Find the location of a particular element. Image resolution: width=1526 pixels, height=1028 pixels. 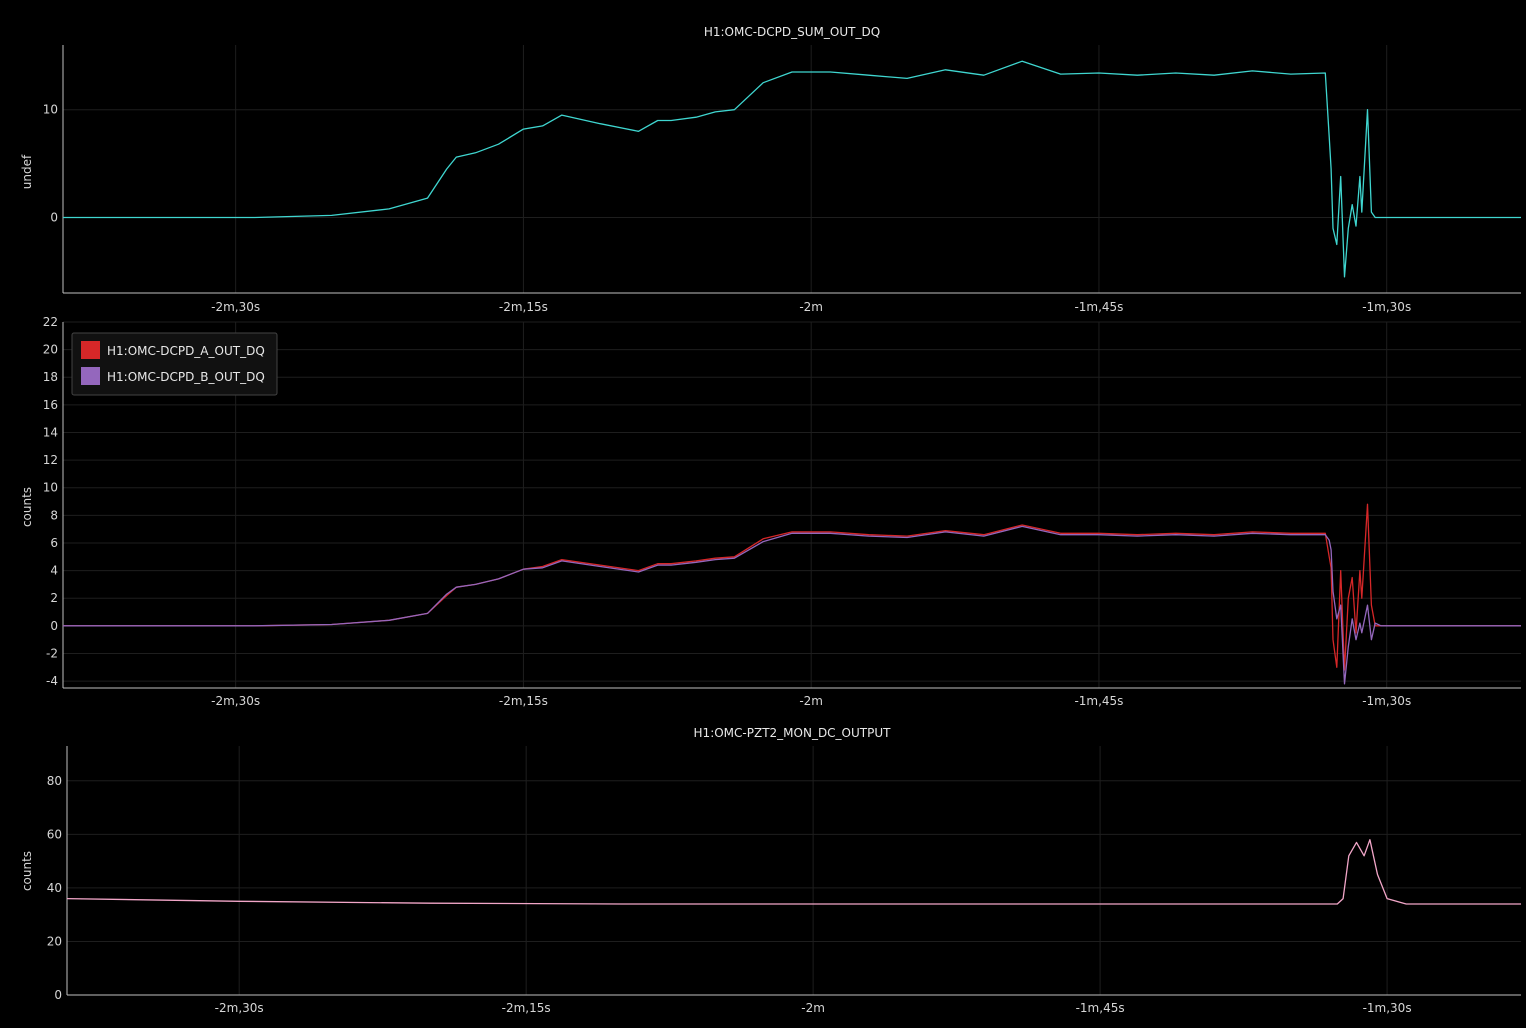

legend-swatch-a is located at coordinates (90, 350).